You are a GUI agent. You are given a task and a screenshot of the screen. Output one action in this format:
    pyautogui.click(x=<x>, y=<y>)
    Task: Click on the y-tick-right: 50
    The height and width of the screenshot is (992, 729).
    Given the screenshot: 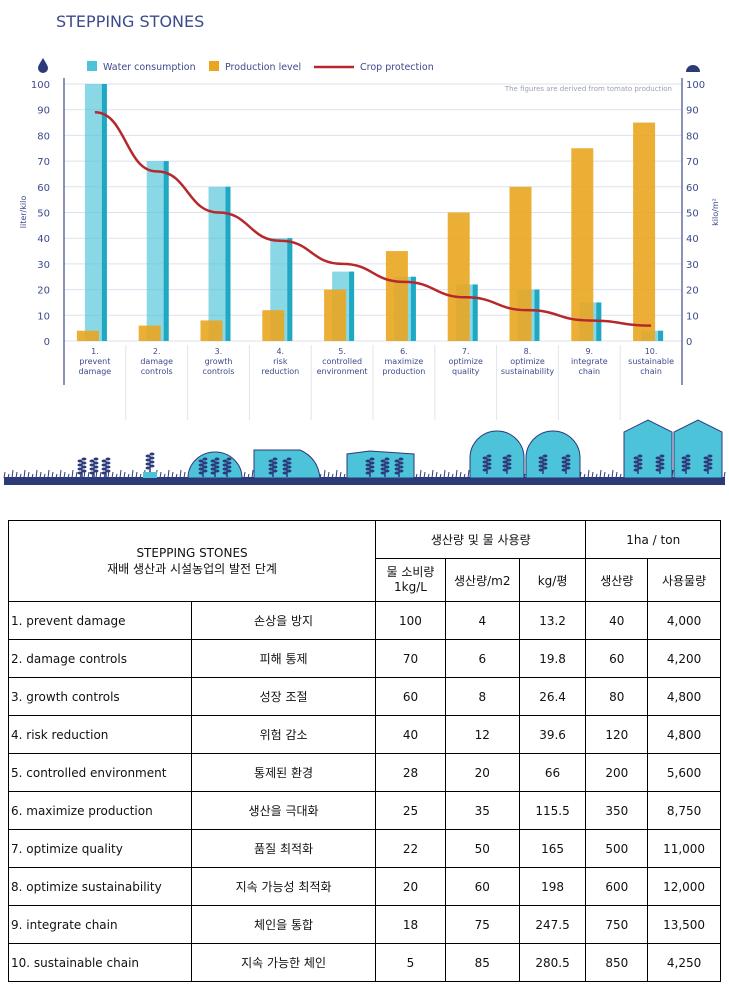 What is the action you would take?
    pyautogui.click(x=692, y=214)
    